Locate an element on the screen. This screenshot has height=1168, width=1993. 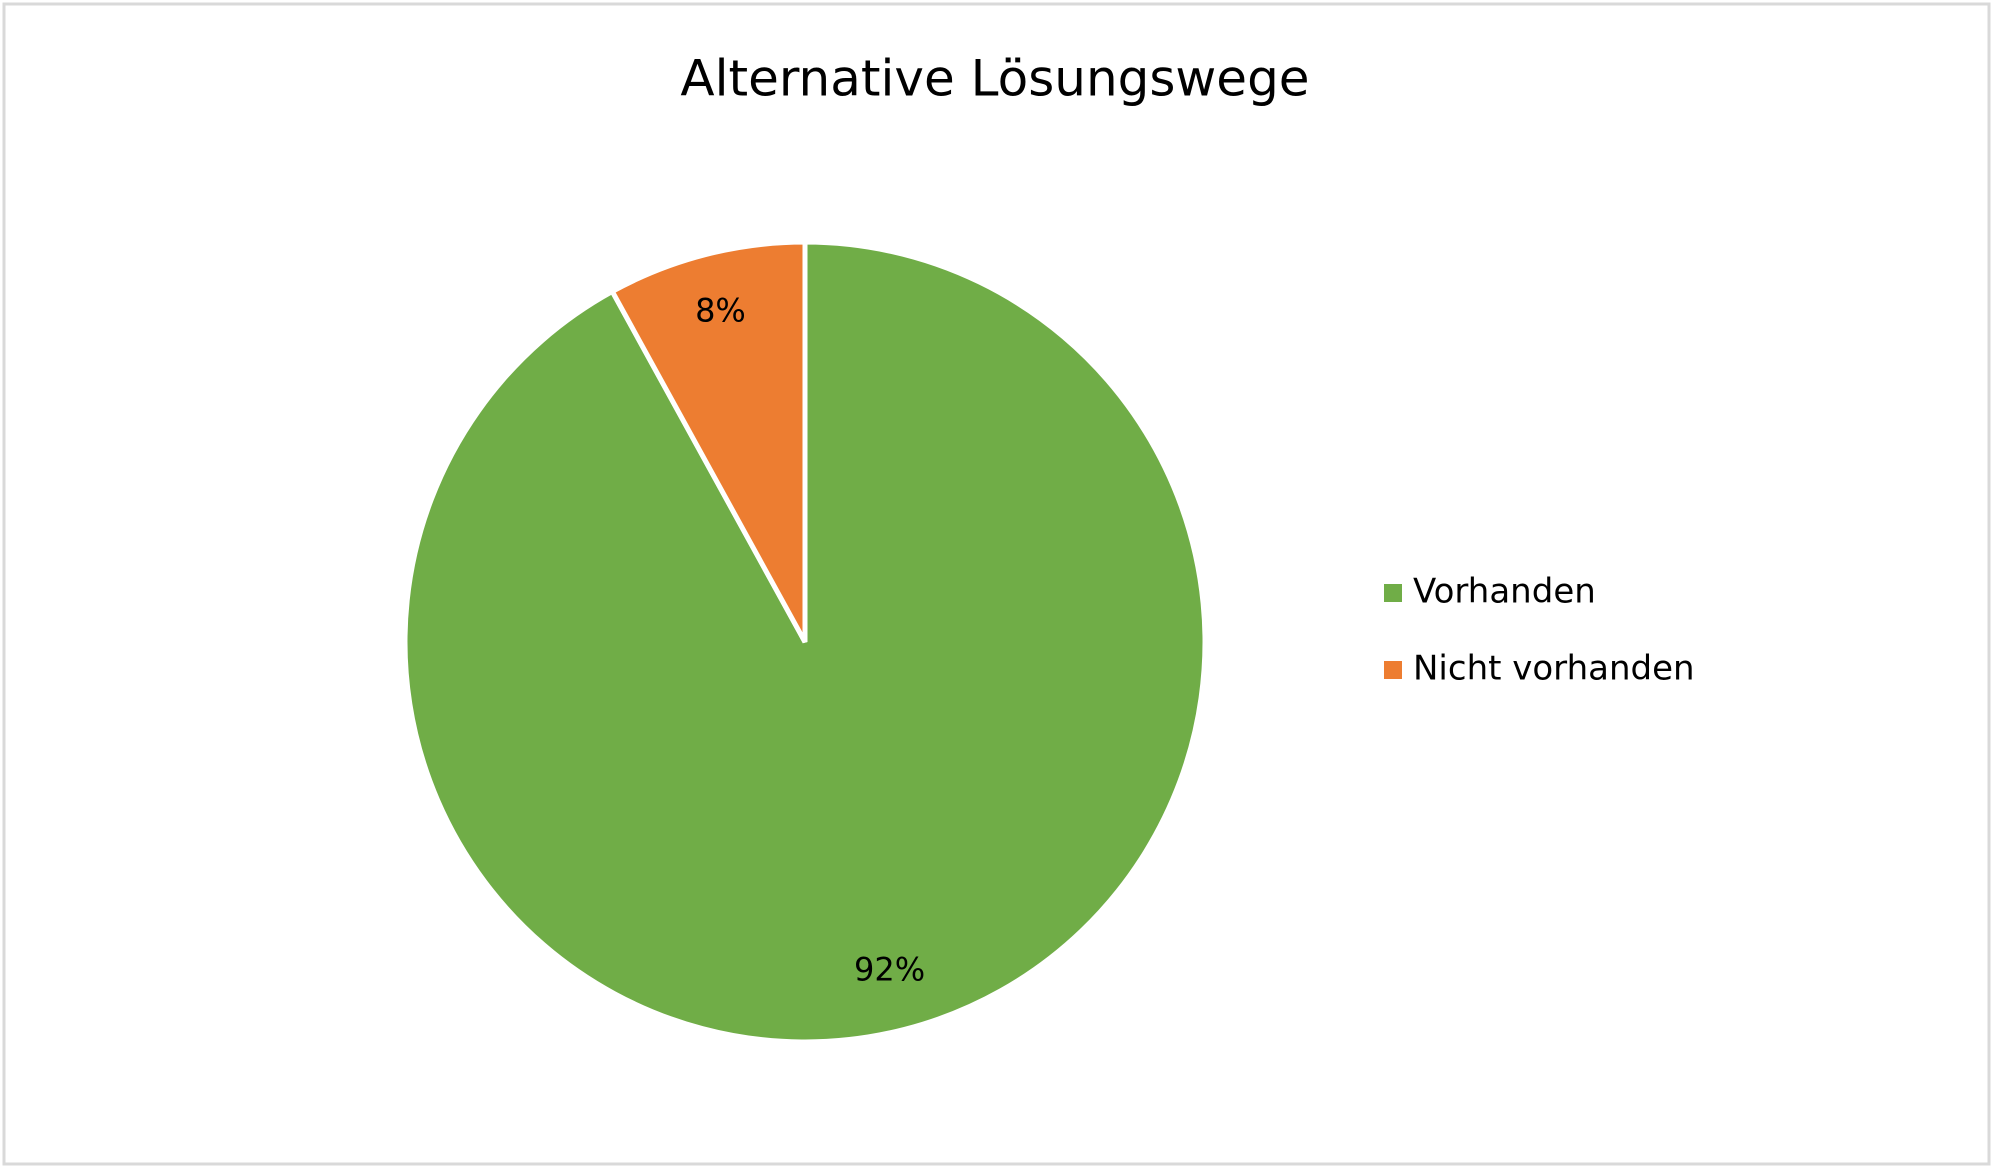
pie-slice is located at coordinates (708, 441).